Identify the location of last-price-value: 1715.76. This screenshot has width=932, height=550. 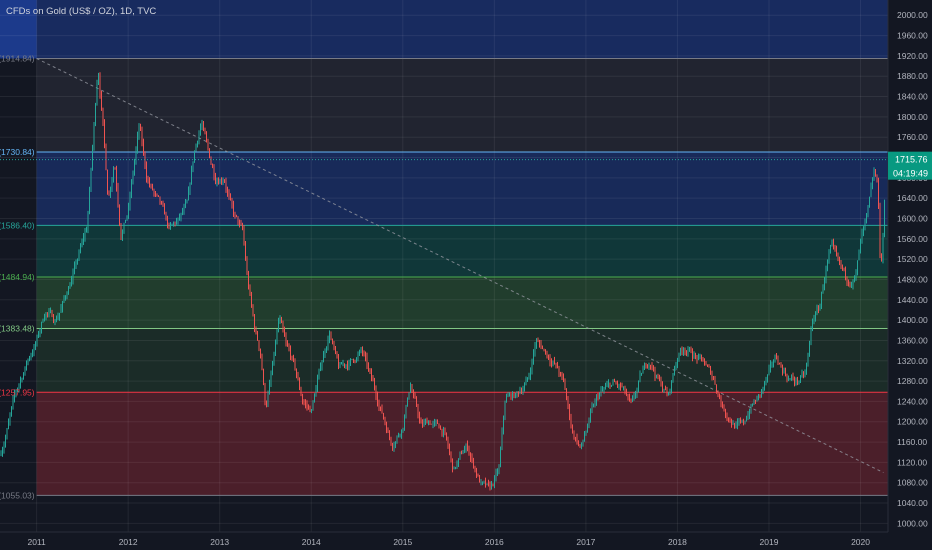
(911, 160).